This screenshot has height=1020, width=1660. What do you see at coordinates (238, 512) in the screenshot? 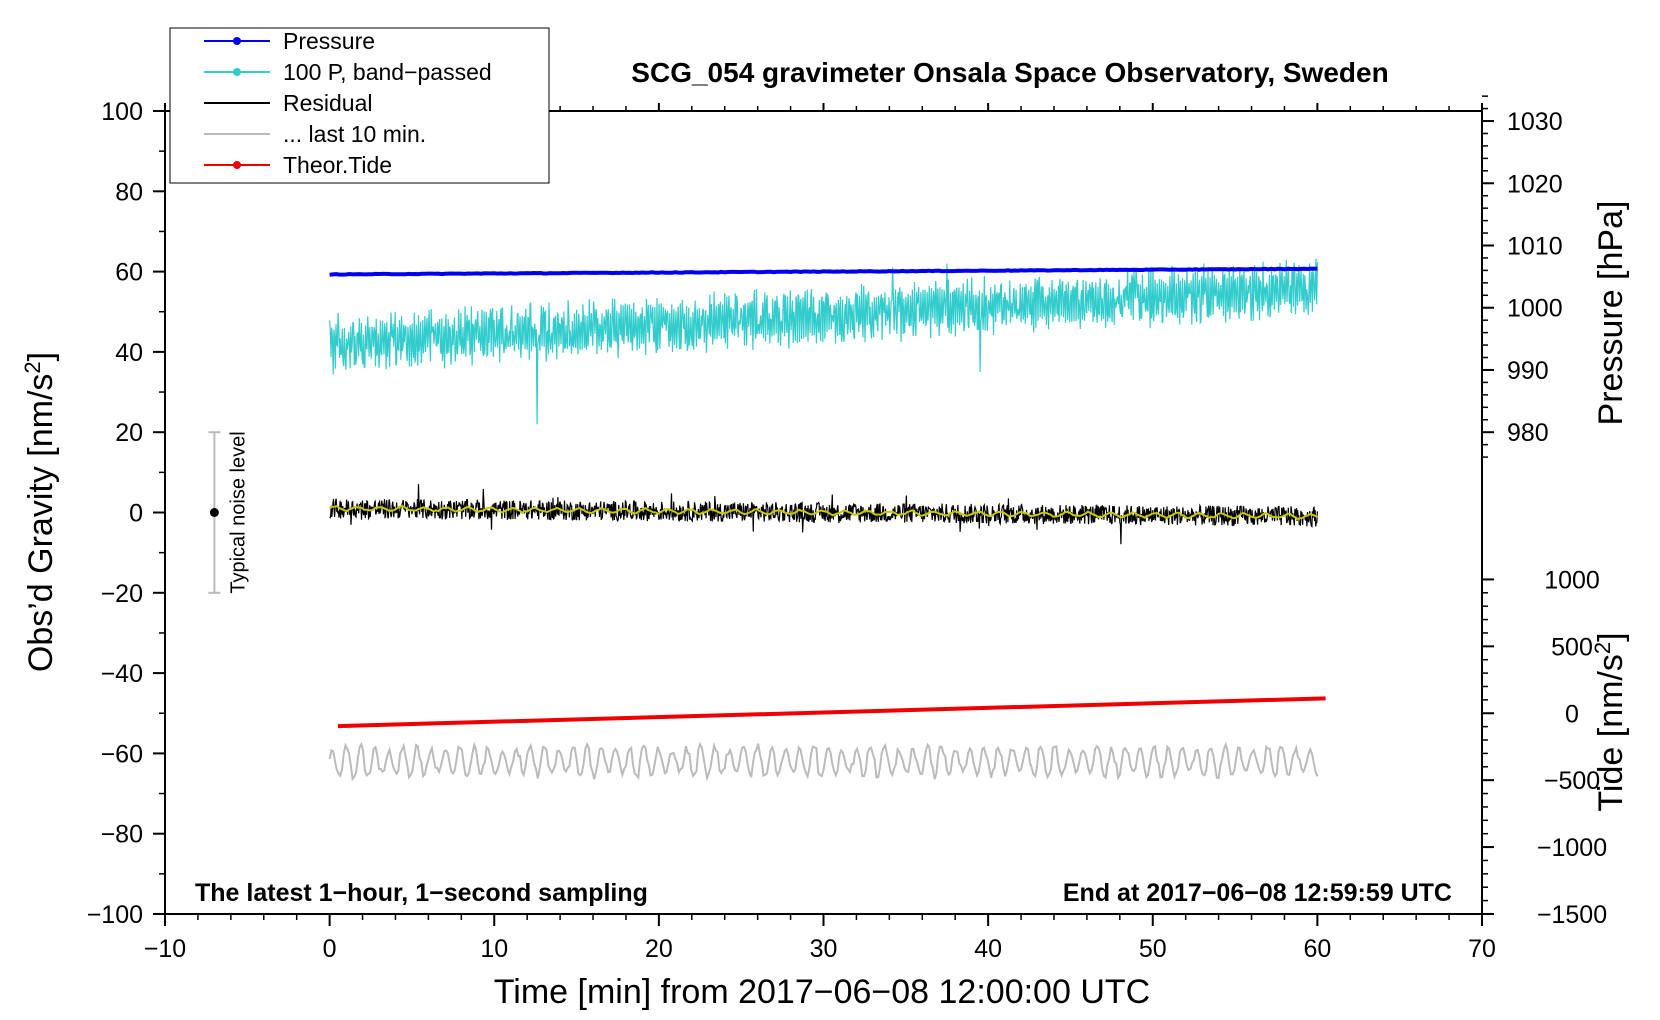
I see `noise-label: Typical noise level` at bounding box center [238, 512].